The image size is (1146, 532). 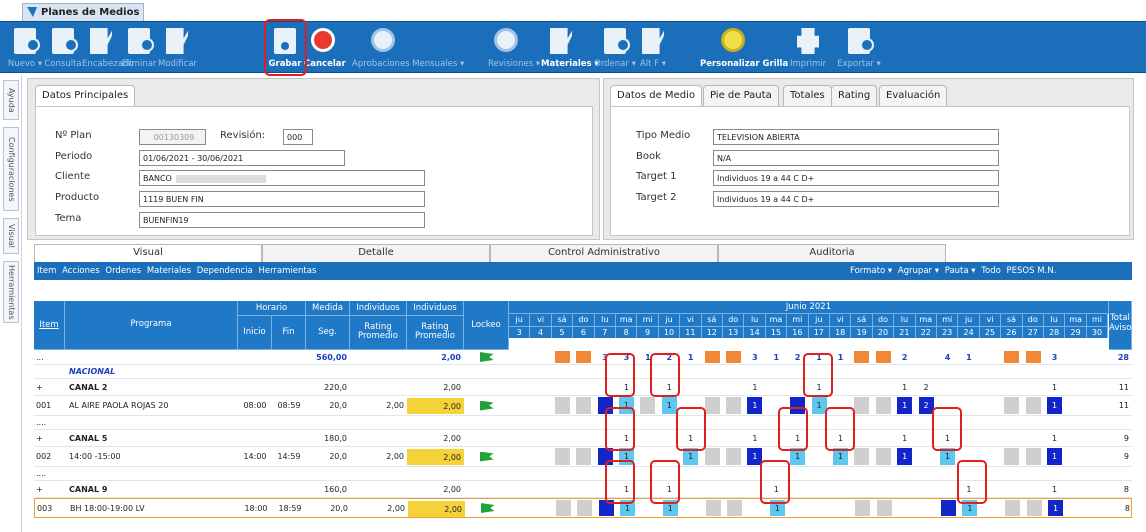 I want to click on day-number: 16, so click(x=798, y=332).